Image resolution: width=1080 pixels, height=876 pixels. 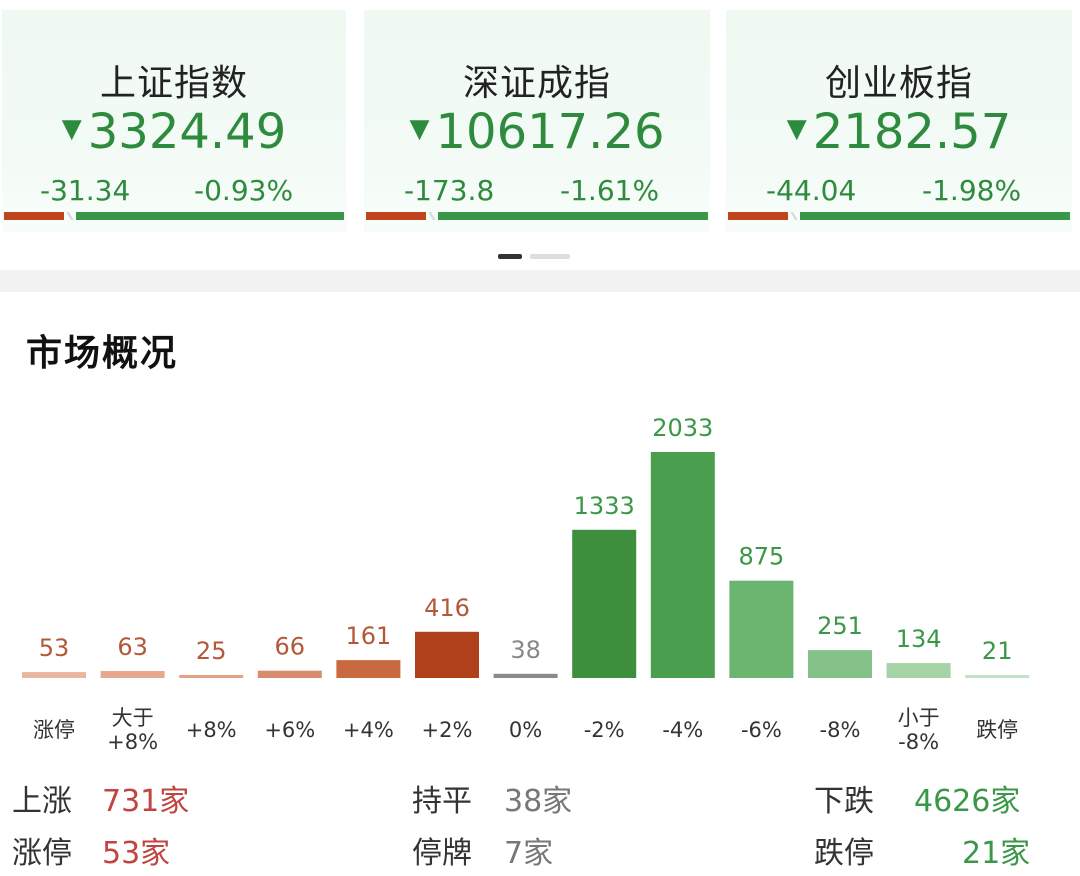 What do you see at coordinates (510, 256) in the screenshot?
I see `pager-dot-active` at bounding box center [510, 256].